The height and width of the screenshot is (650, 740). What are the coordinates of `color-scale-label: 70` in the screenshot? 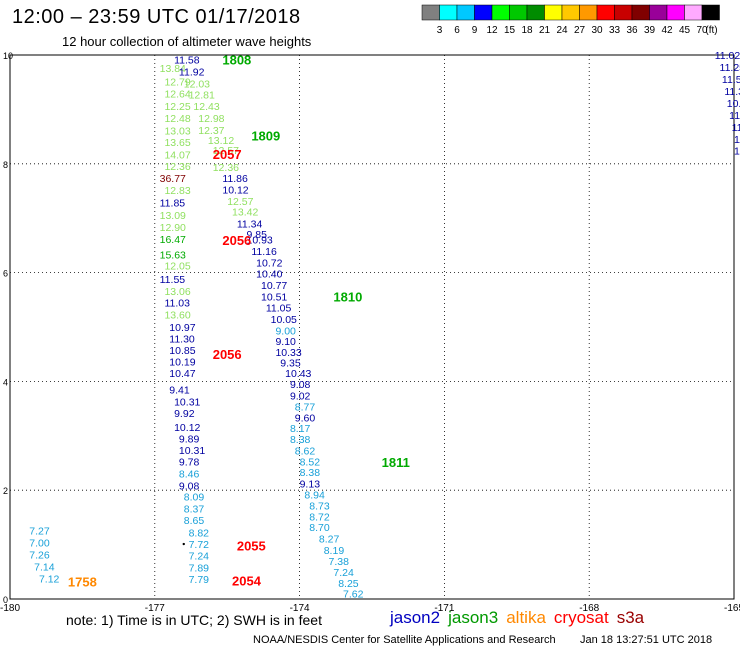 It's located at (702, 30).